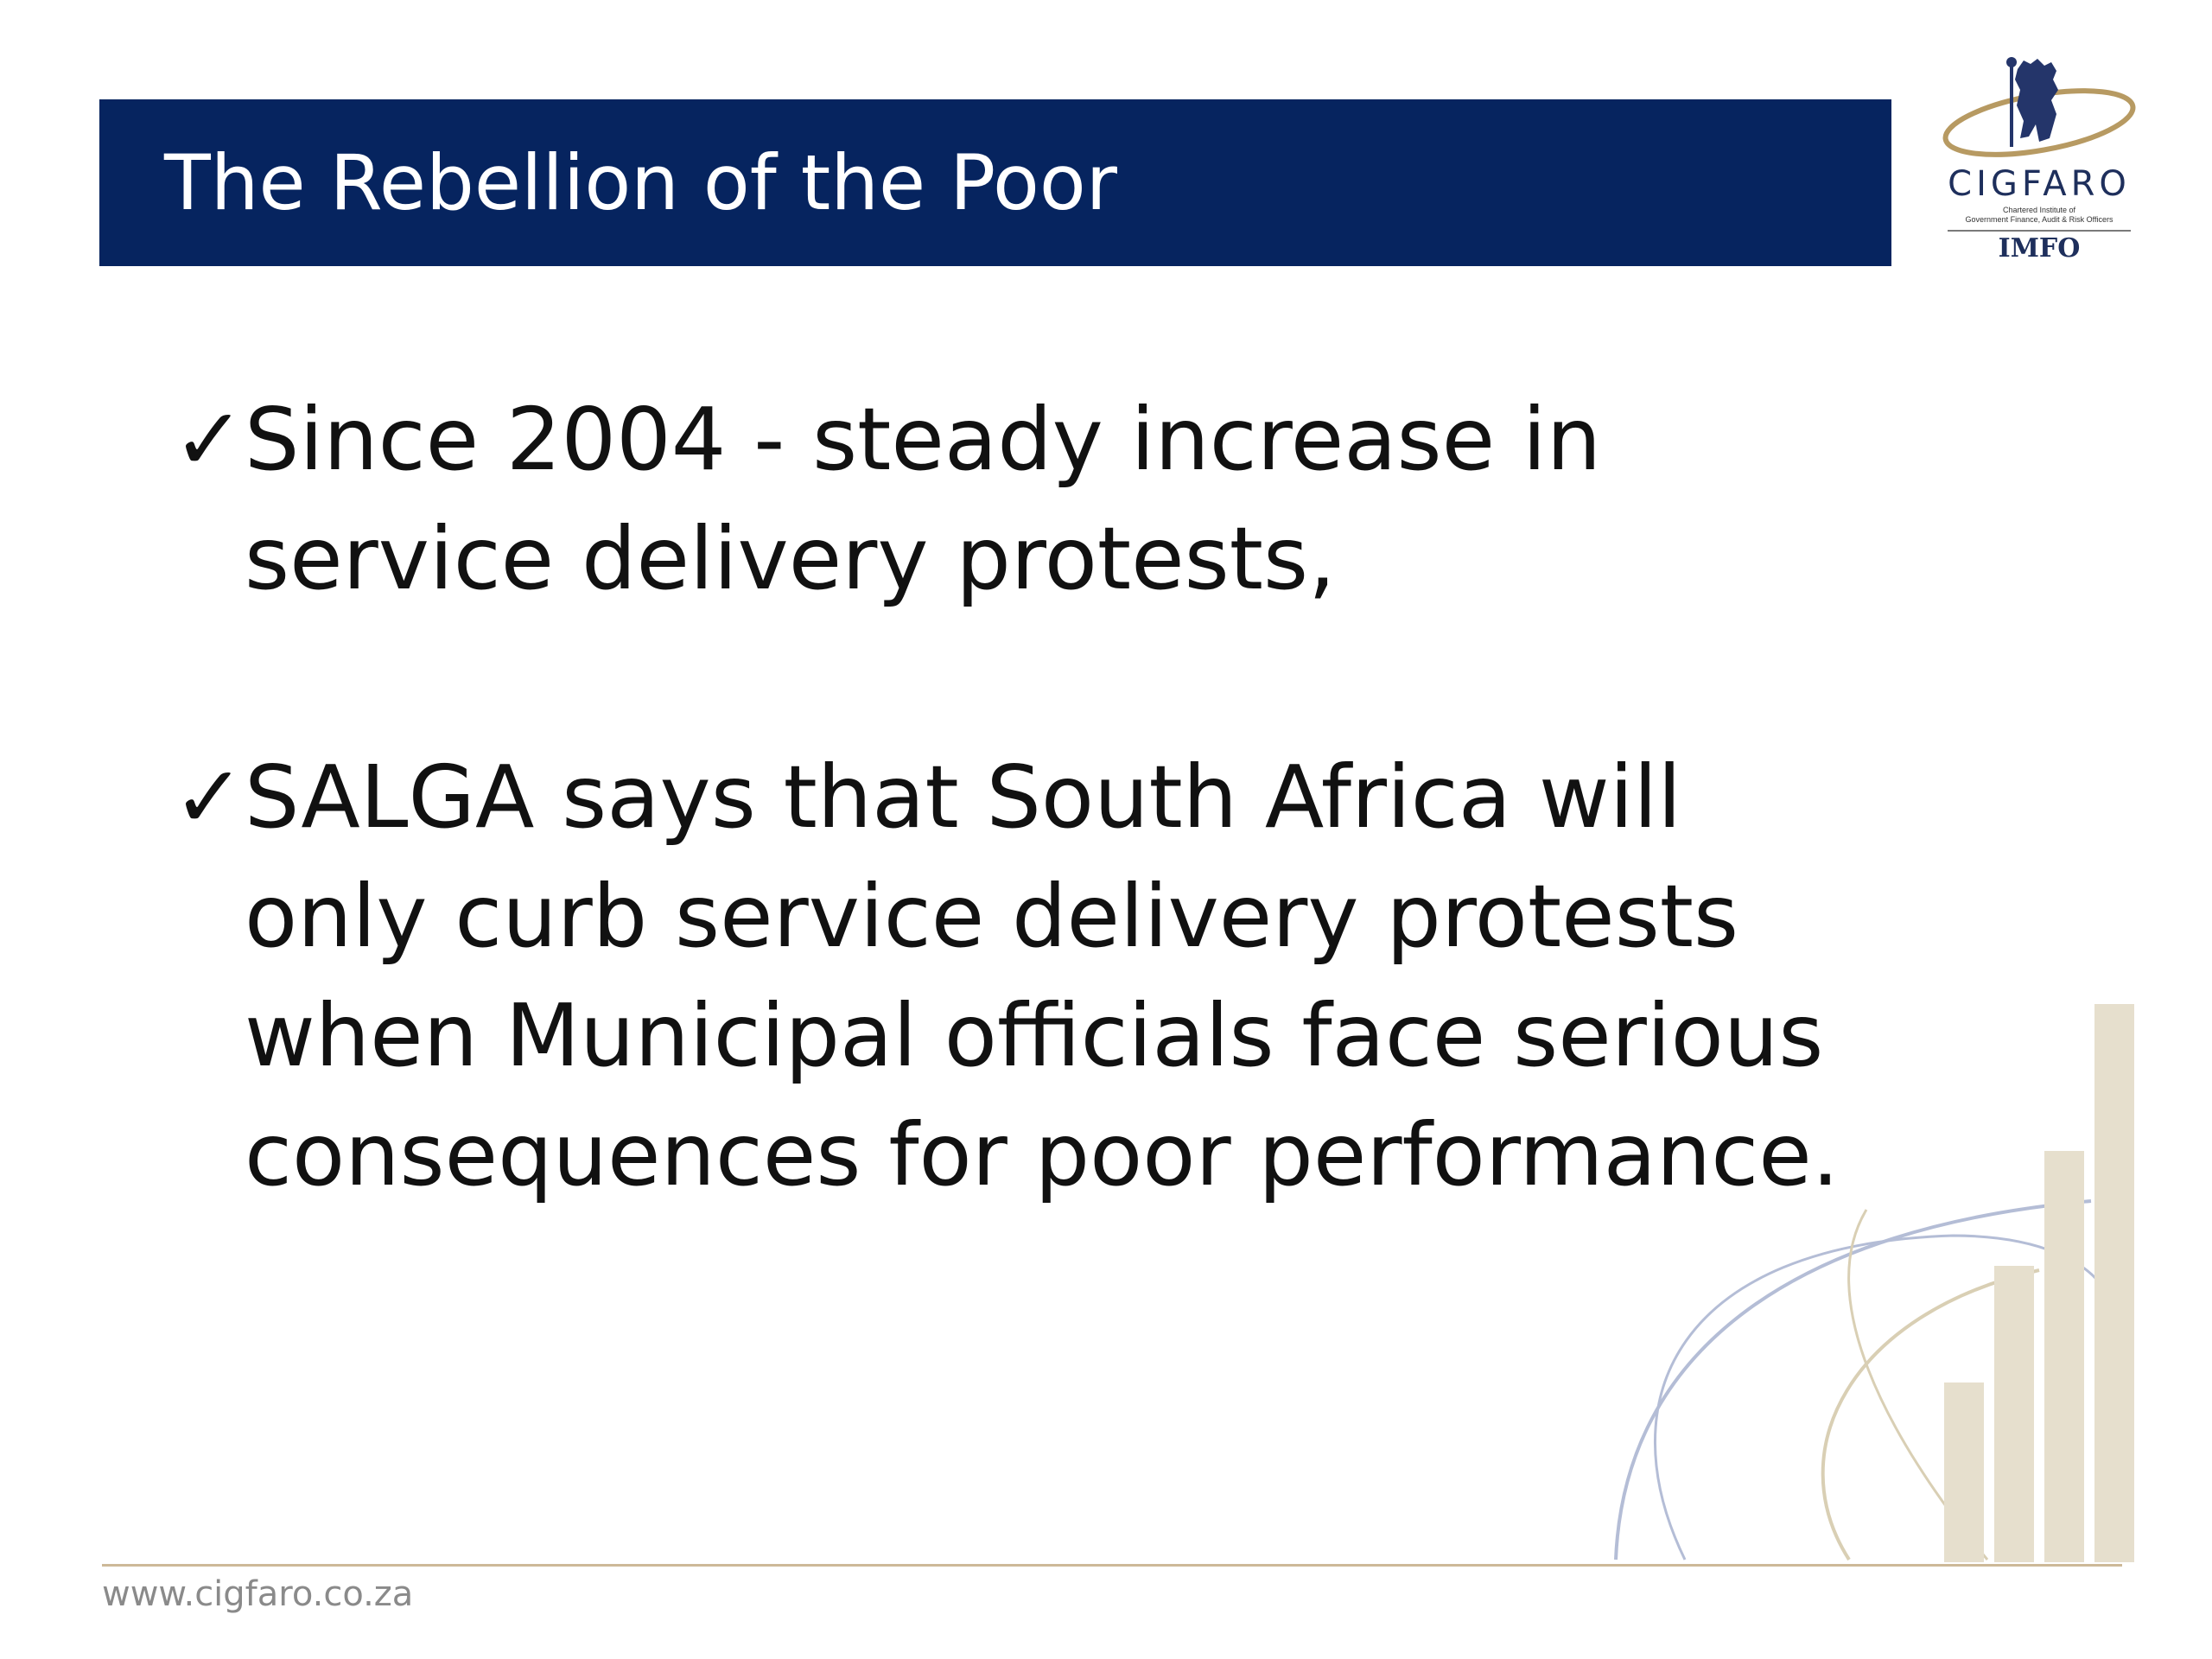  I want to click on footer-url: www.cigfaro.co.za, so click(258, 1594).